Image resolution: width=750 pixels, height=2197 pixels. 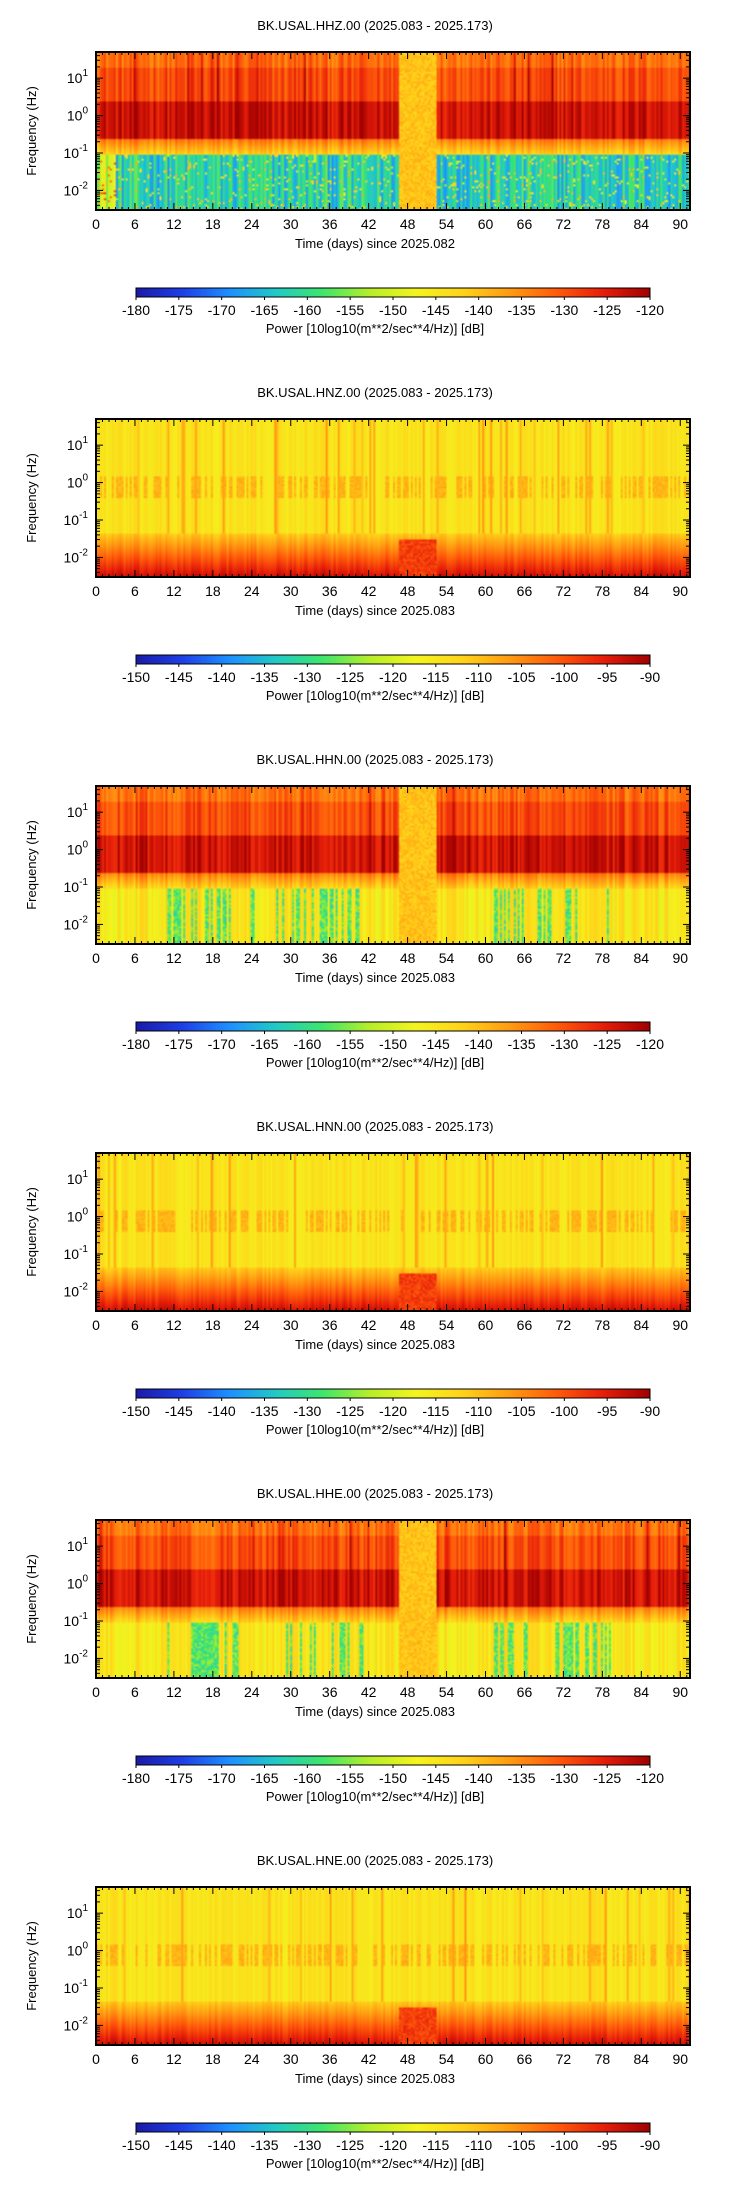 What do you see at coordinates (83, 148) in the screenshot?
I see `y-tick-exponent: -1` at bounding box center [83, 148].